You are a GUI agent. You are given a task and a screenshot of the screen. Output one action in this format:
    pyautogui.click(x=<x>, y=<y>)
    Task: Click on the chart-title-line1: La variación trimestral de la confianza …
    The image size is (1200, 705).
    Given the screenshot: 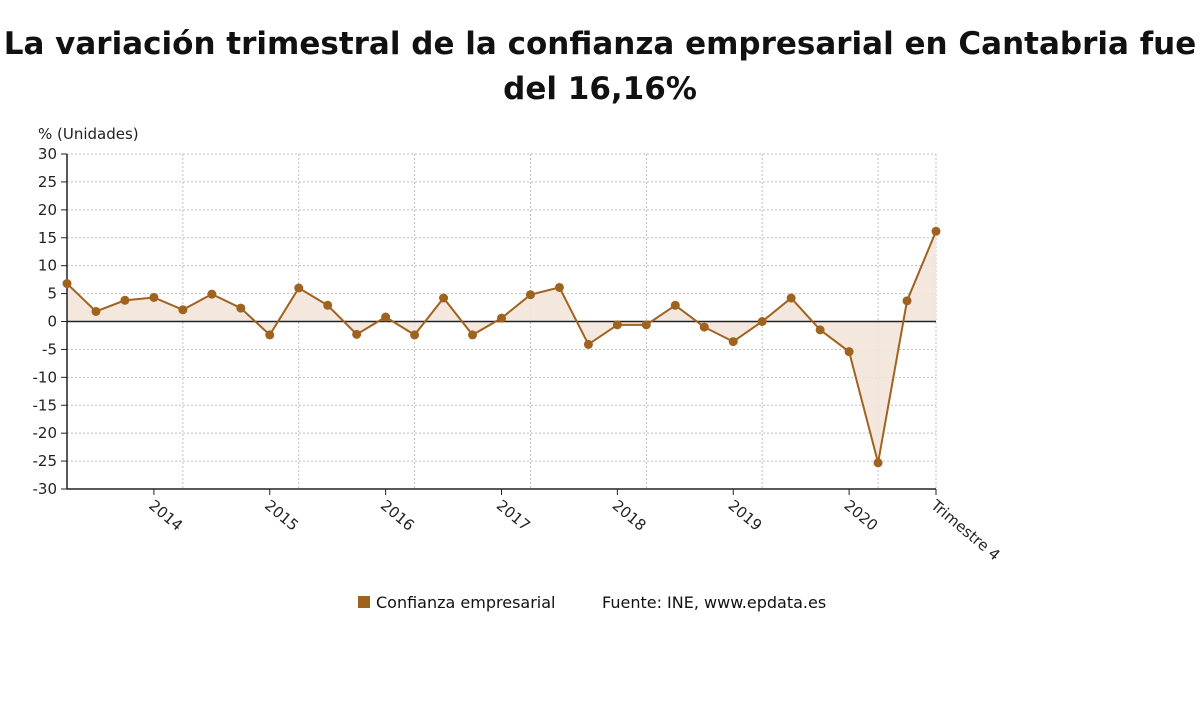 What is the action you would take?
    pyautogui.click(x=600, y=44)
    